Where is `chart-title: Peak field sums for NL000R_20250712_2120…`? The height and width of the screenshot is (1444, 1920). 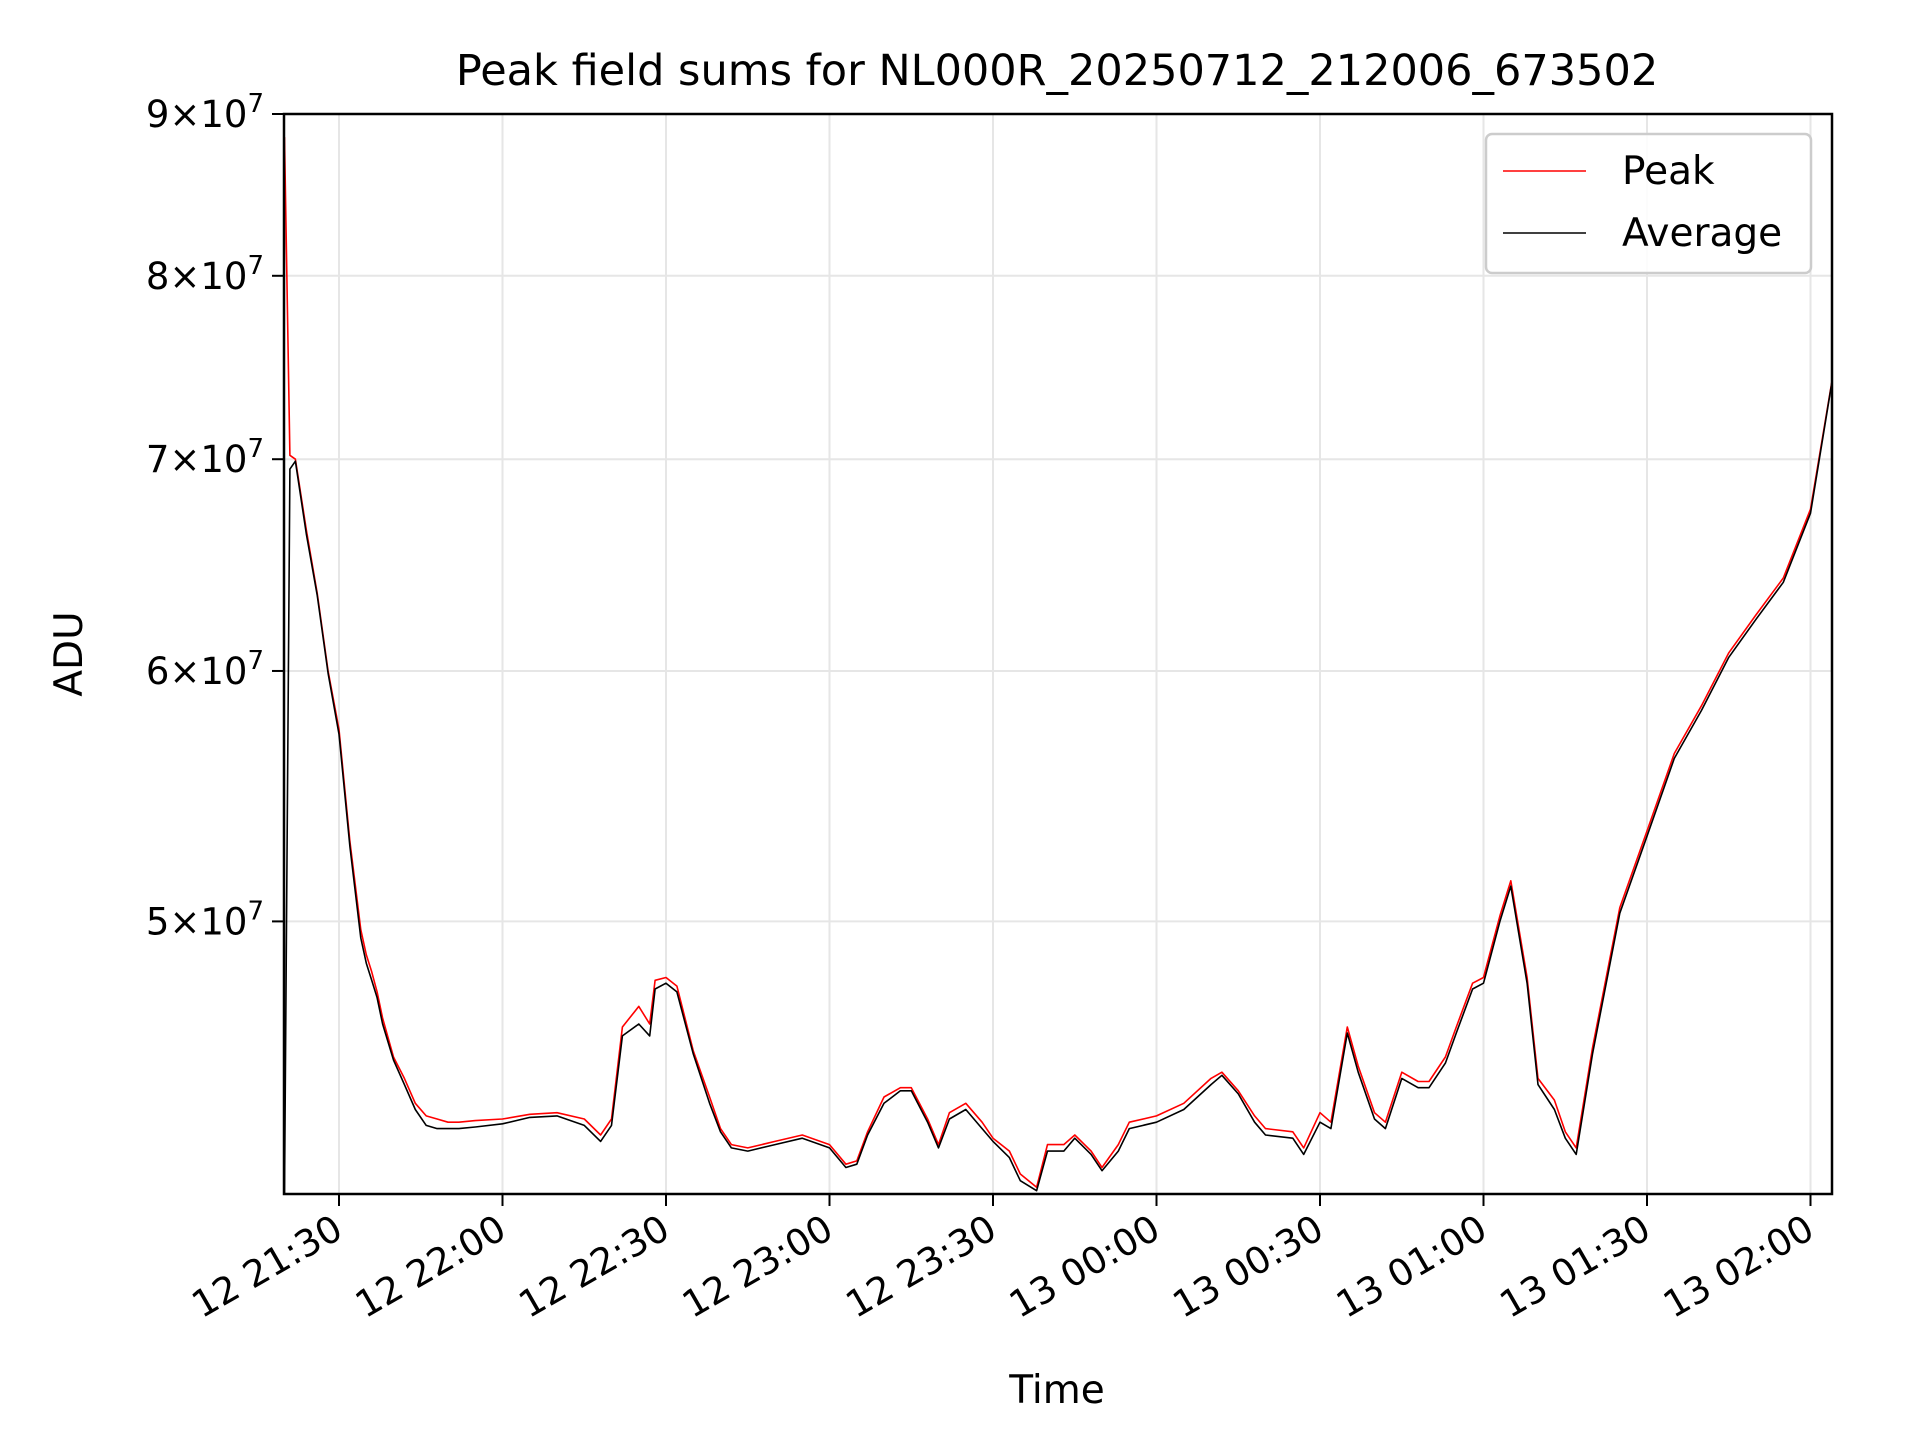
chart-title: Peak field sums for NL000R_20250712_2120… is located at coordinates (1057, 71).